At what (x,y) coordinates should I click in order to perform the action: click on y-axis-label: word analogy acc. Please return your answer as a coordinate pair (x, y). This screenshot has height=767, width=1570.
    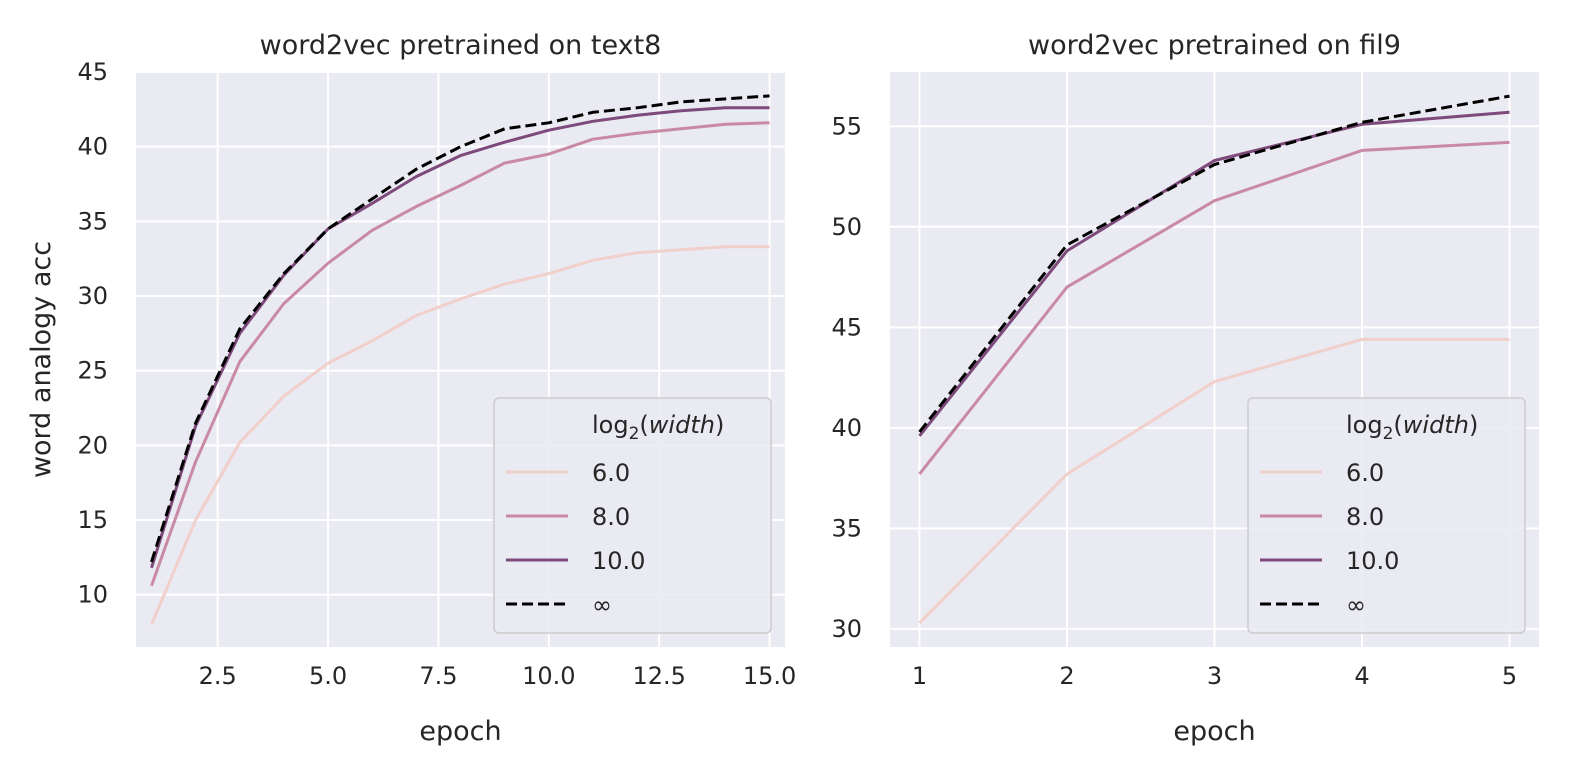
    Looking at the image, I should click on (41, 359).